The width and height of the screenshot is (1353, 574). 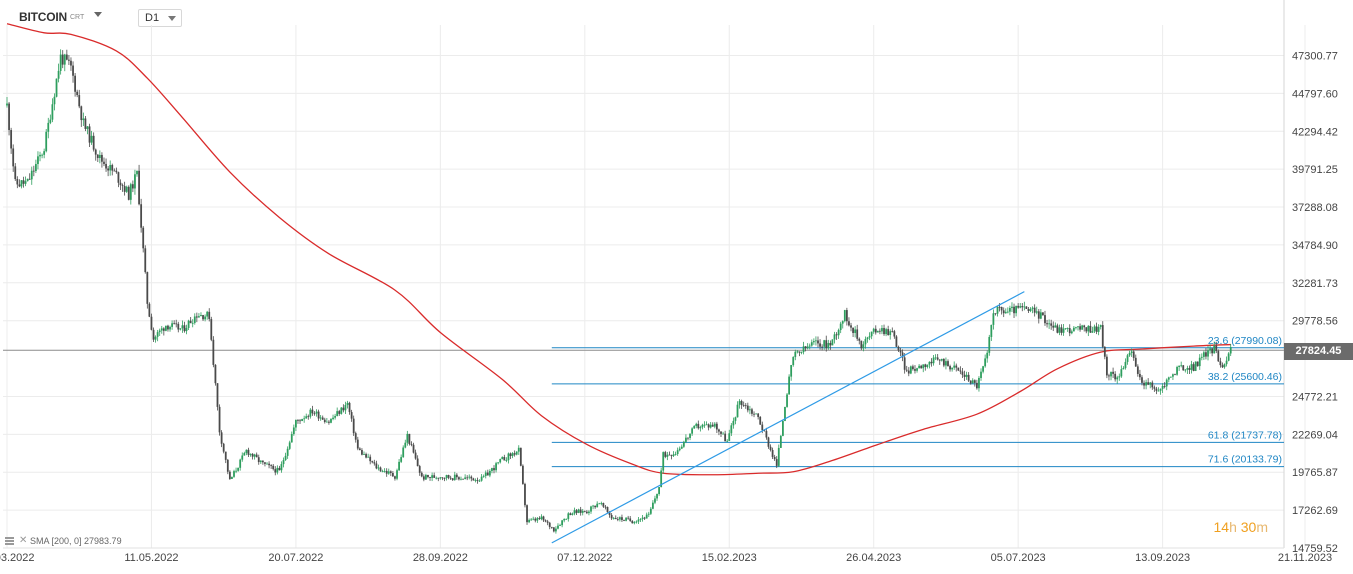 What do you see at coordinates (1315, 322) in the screenshot?
I see `y-tick-label: 29778.56` at bounding box center [1315, 322].